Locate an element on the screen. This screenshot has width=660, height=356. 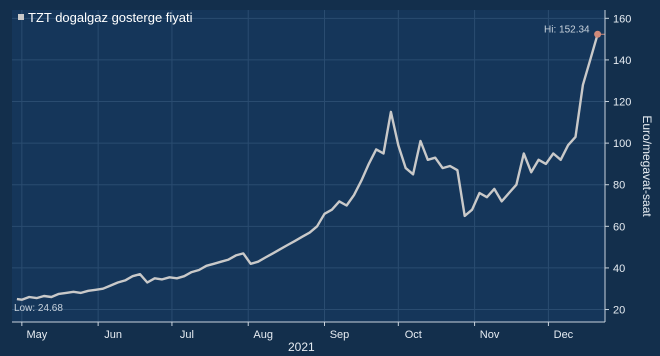
x-tick-label: Oct is located at coordinates (413, 335).